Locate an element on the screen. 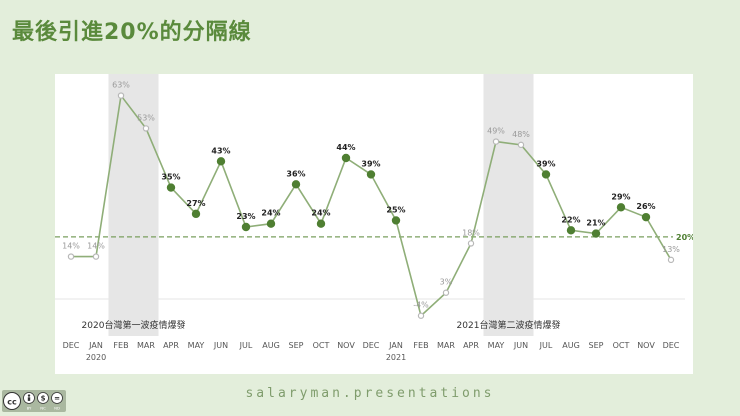 The width and height of the screenshot is (740, 416). data-label-0: 14% is located at coordinates (71, 246).